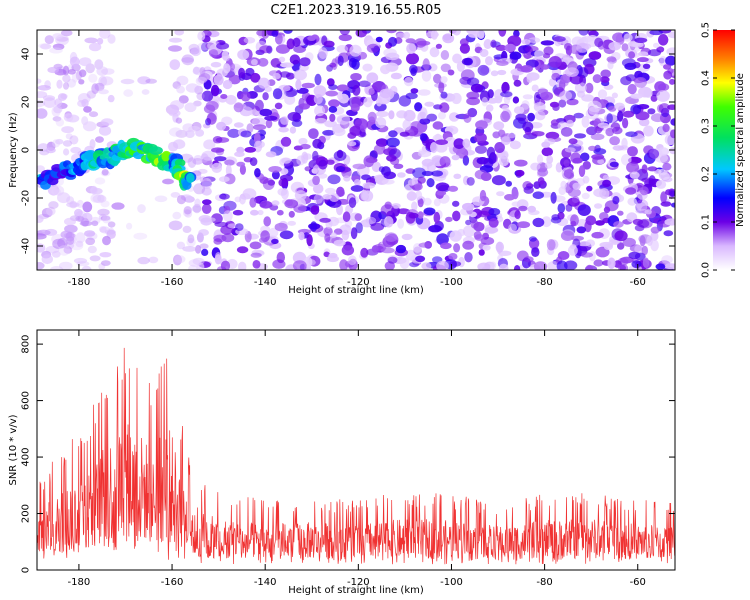 The image size is (750, 600). What do you see at coordinates (79, 282) in the screenshot?
I see `spectrogram-x-tick-label: -180` at bounding box center [79, 282].